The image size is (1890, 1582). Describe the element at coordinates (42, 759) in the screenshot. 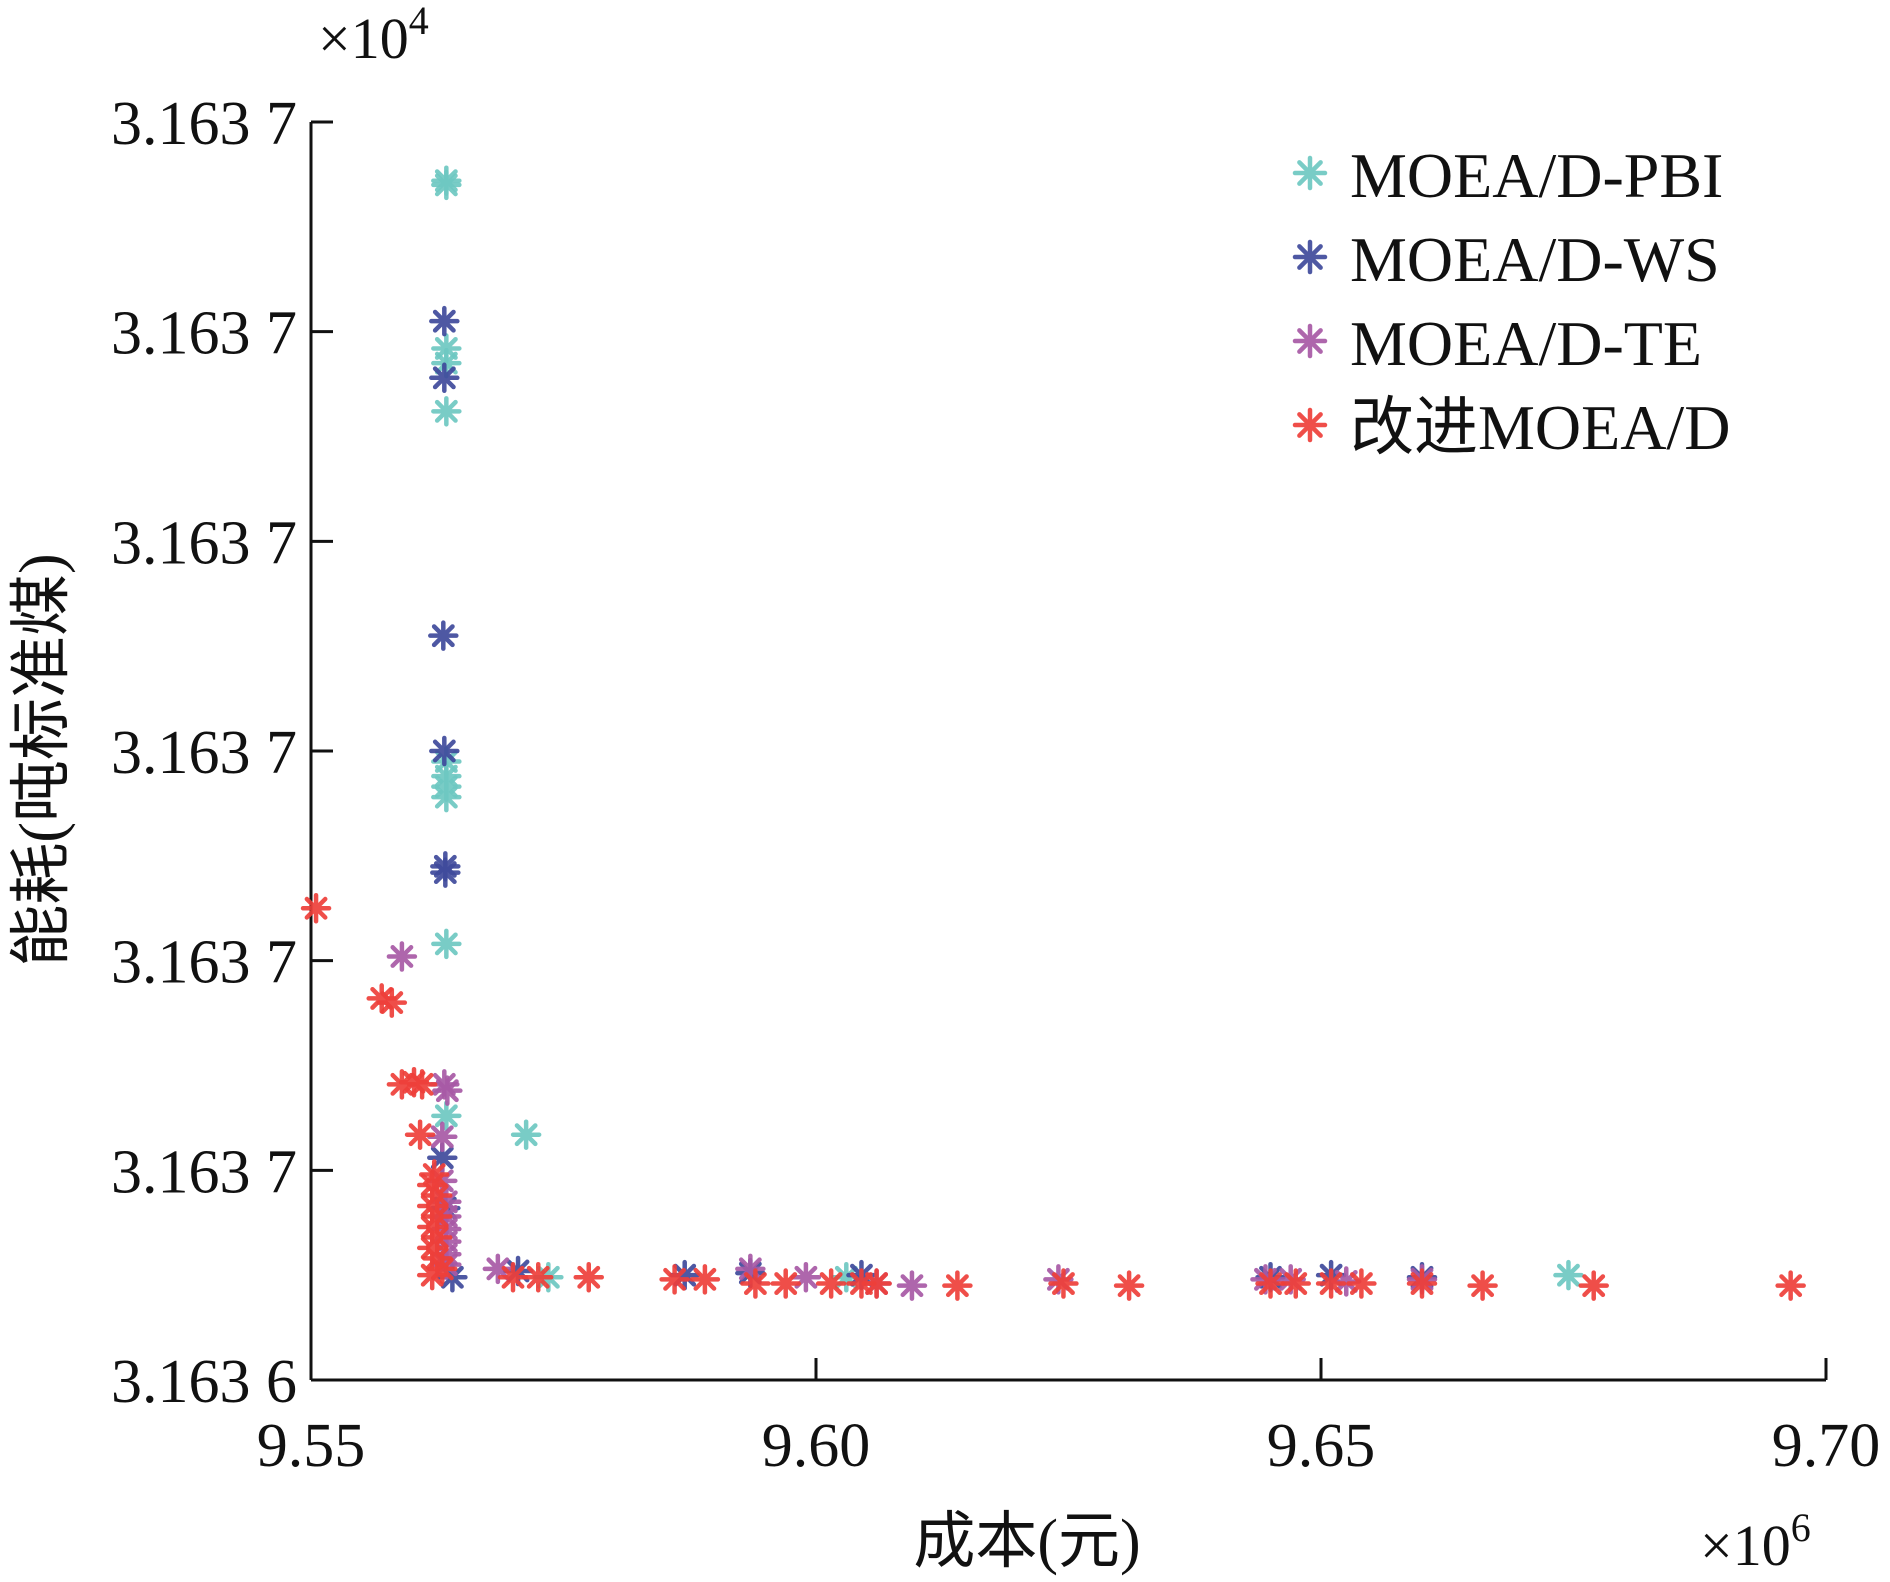

I see `y-axis-label: 能耗(吨标准煤)` at that location.